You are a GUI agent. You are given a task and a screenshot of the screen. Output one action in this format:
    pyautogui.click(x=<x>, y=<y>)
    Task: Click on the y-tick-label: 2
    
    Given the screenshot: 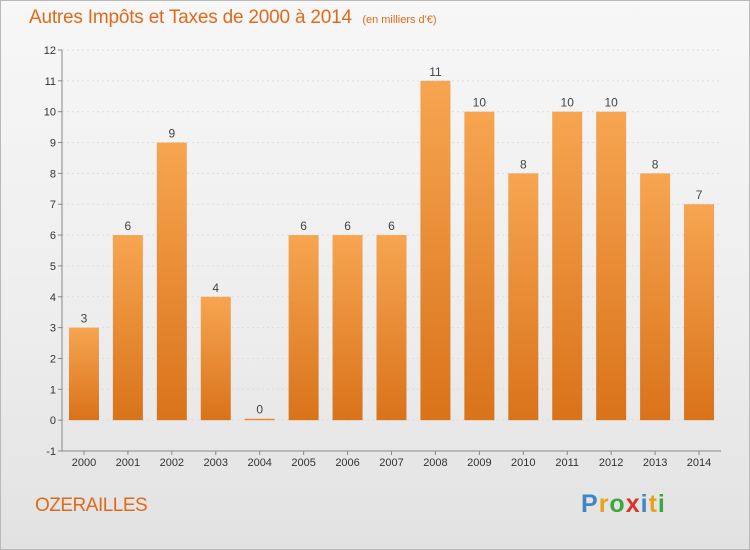 What is the action you would take?
    pyautogui.click(x=53, y=359)
    